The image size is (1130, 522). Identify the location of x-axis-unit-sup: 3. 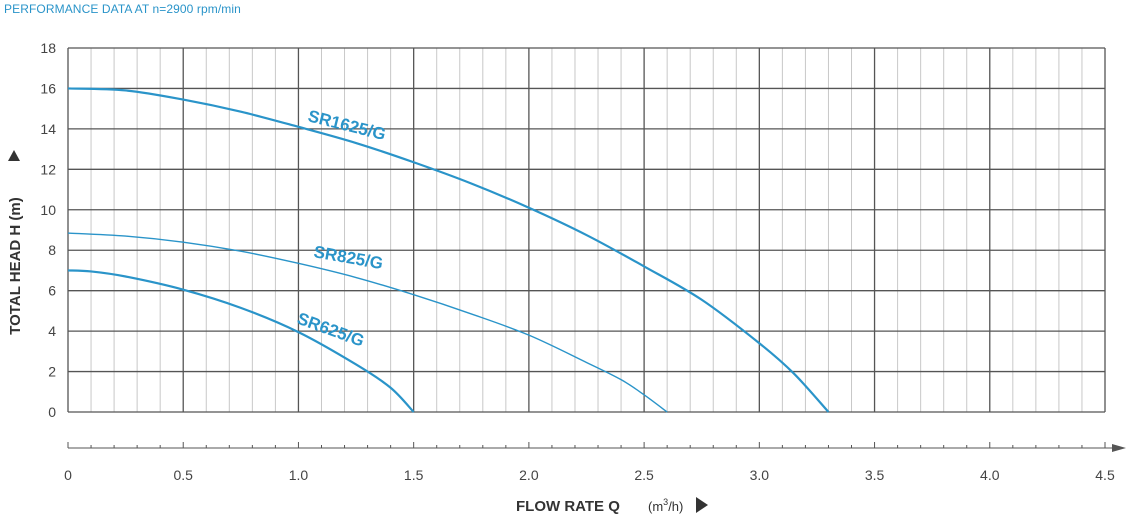
(665, 502).